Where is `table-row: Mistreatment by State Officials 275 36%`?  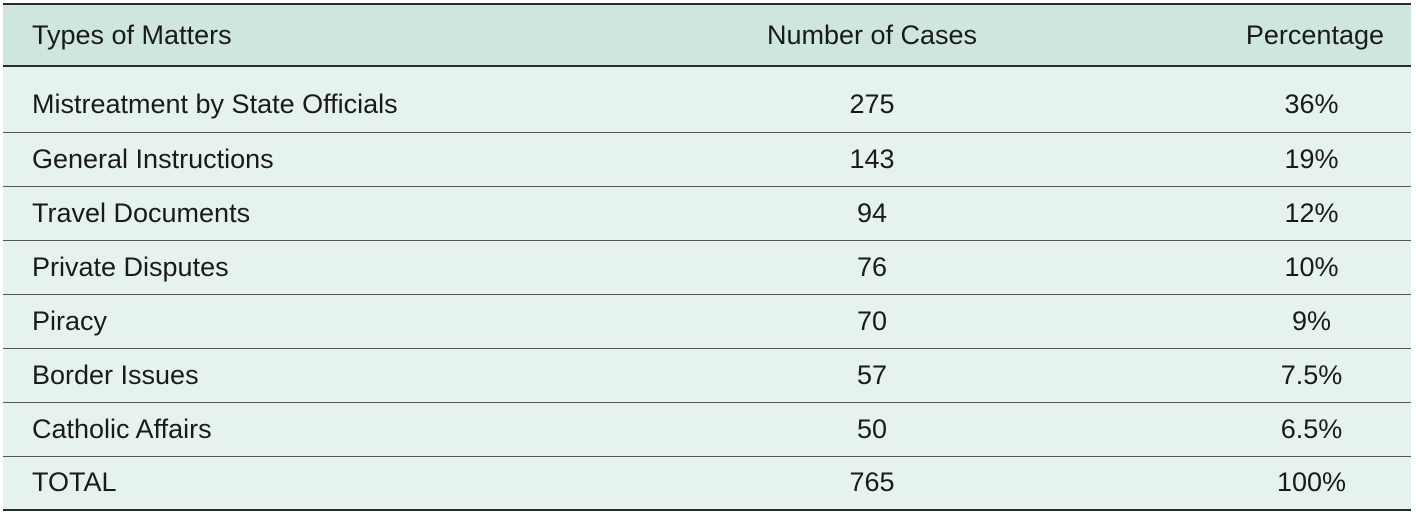 table-row: Mistreatment by State Officials 275 36% is located at coordinates (707, 99).